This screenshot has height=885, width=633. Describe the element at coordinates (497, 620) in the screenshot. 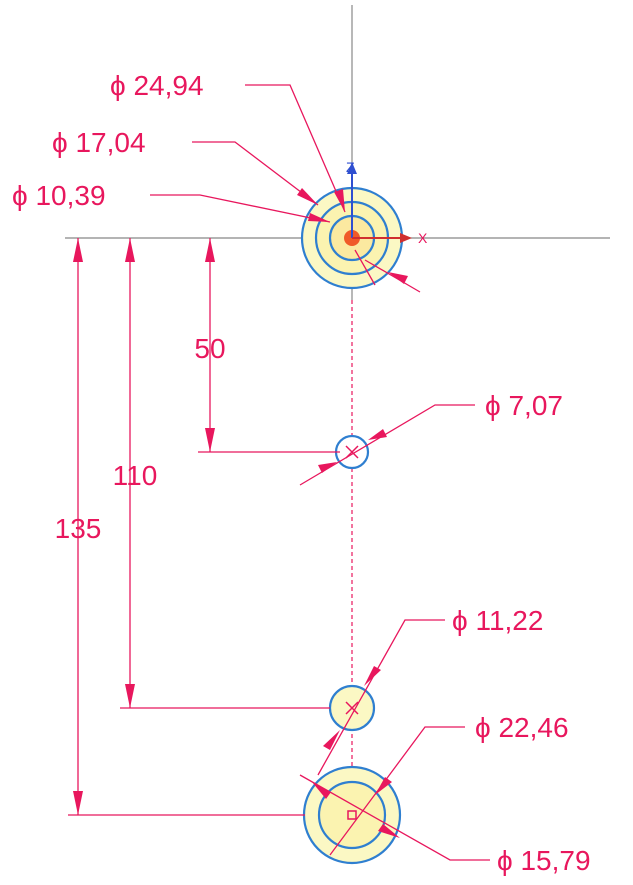

I see `diameter-label: ϕ 11,22` at that location.